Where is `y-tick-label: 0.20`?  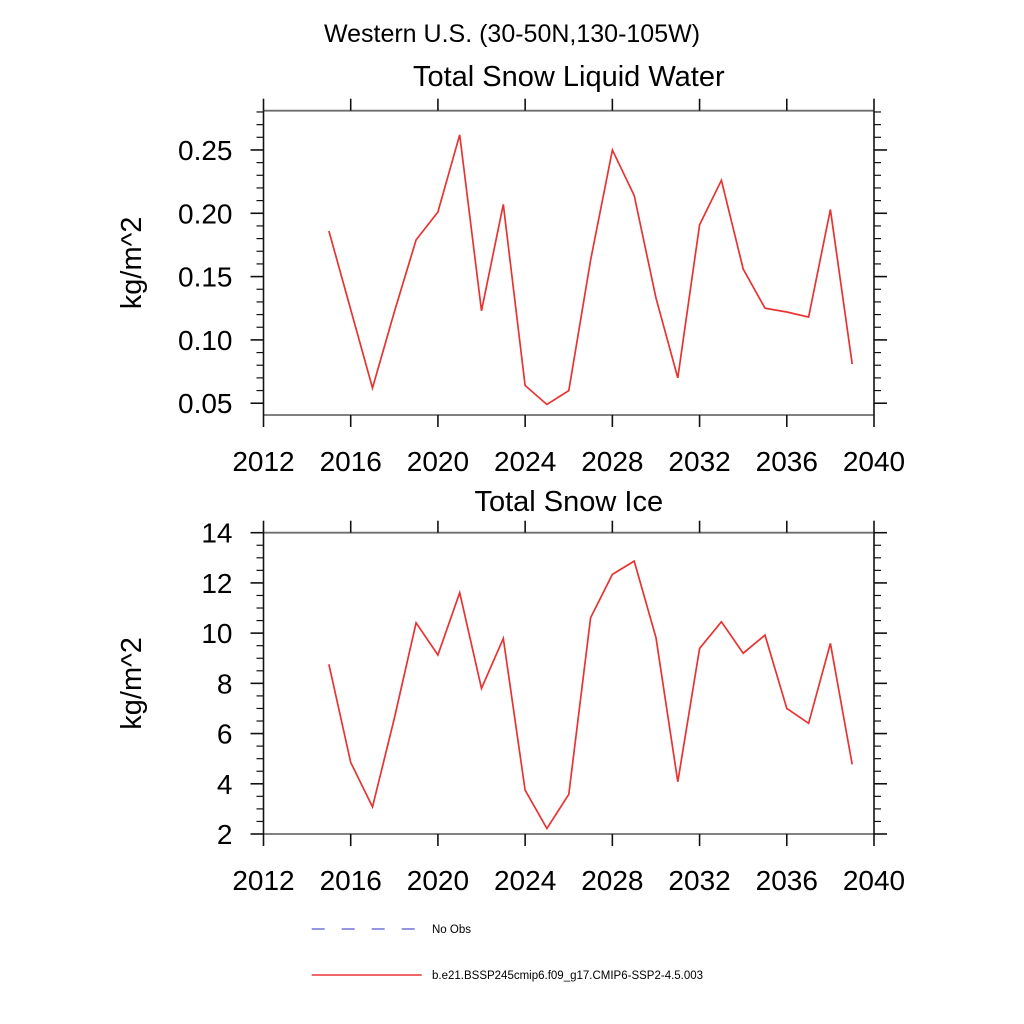 y-tick-label: 0.20 is located at coordinates (205, 213).